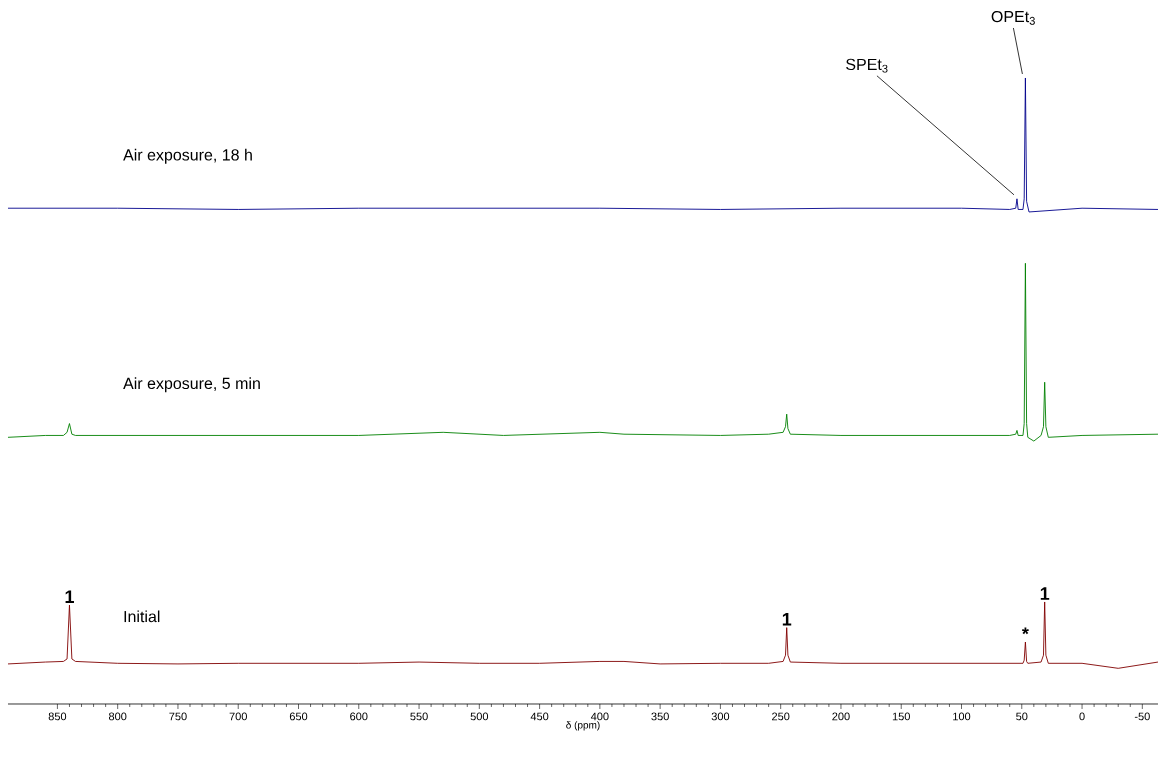  Describe the element at coordinates (1022, 716) in the screenshot. I see `x-tick-label: 50` at that location.